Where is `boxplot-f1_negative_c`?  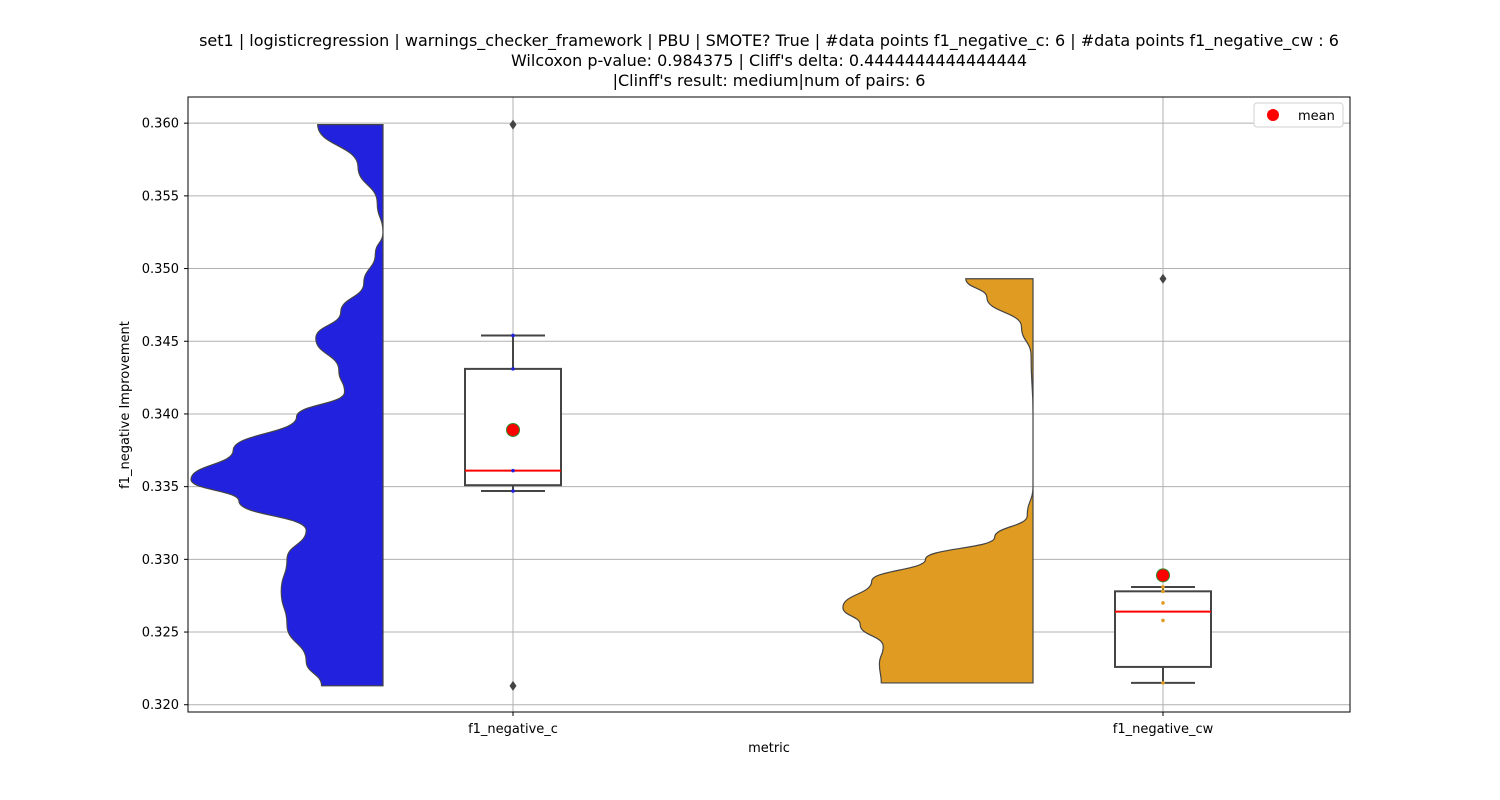
boxplot-f1_negative_c is located at coordinates (513, 405).